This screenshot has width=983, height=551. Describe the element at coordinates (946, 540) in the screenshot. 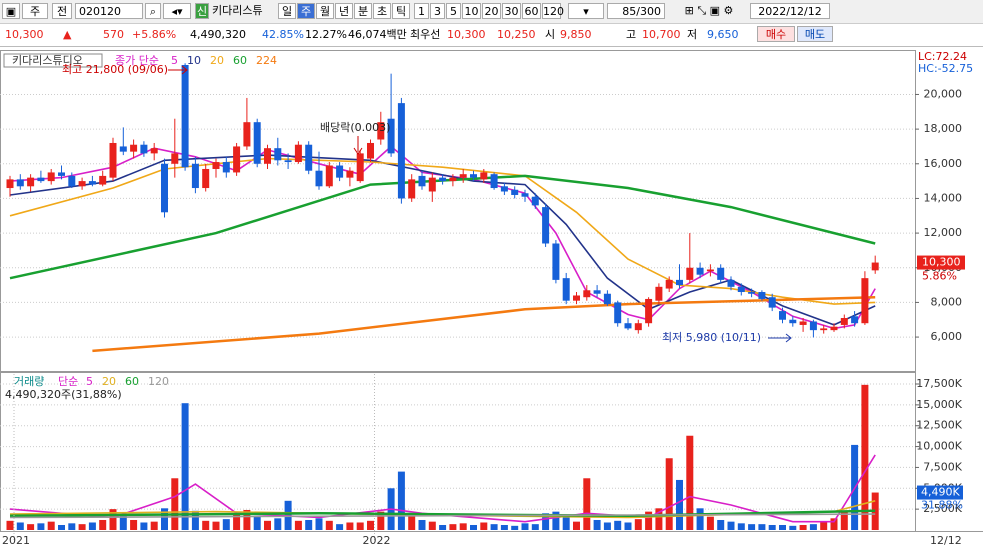

I see `x-tick-label: 12/12` at that location.